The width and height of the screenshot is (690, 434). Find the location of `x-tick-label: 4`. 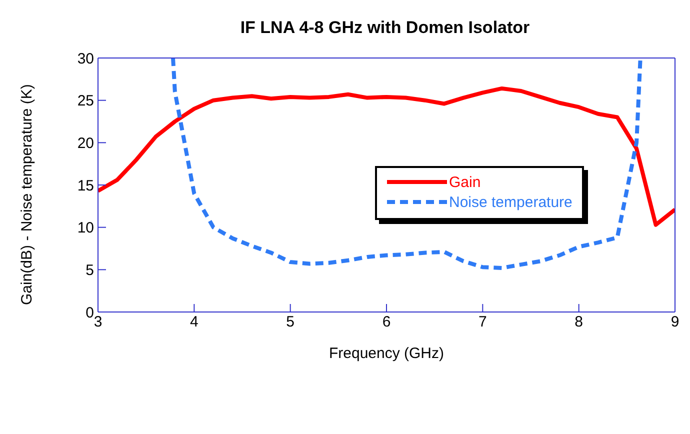

x-tick-label: 4 is located at coordinates (194, 322).